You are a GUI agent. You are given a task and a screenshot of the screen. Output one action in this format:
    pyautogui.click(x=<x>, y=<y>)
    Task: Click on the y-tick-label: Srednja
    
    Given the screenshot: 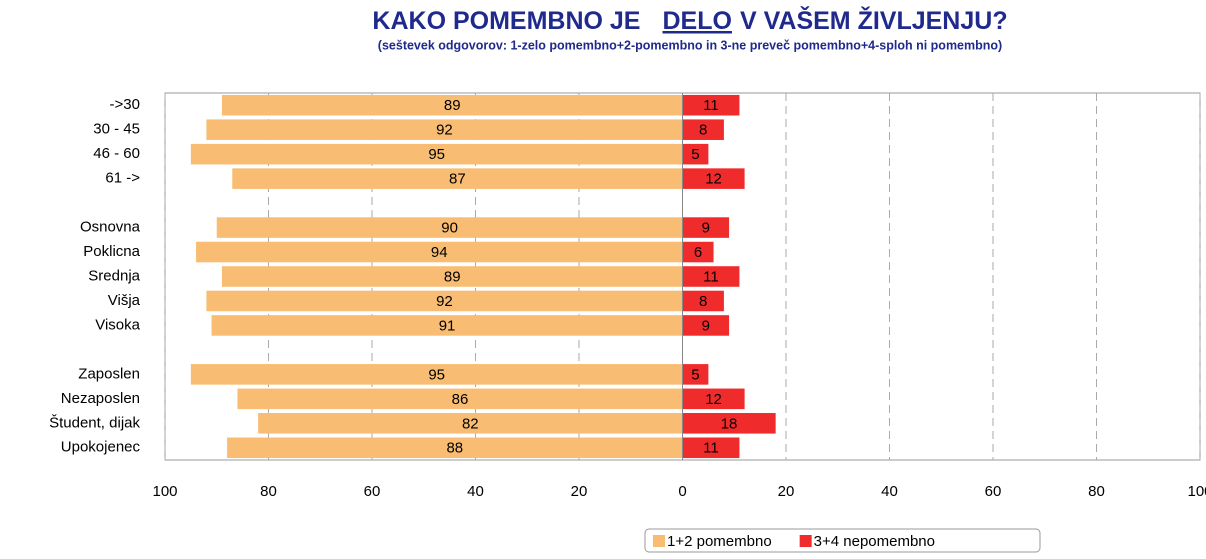 What is the action you would take?
    pyautogui.click(x=114, y=275)
    